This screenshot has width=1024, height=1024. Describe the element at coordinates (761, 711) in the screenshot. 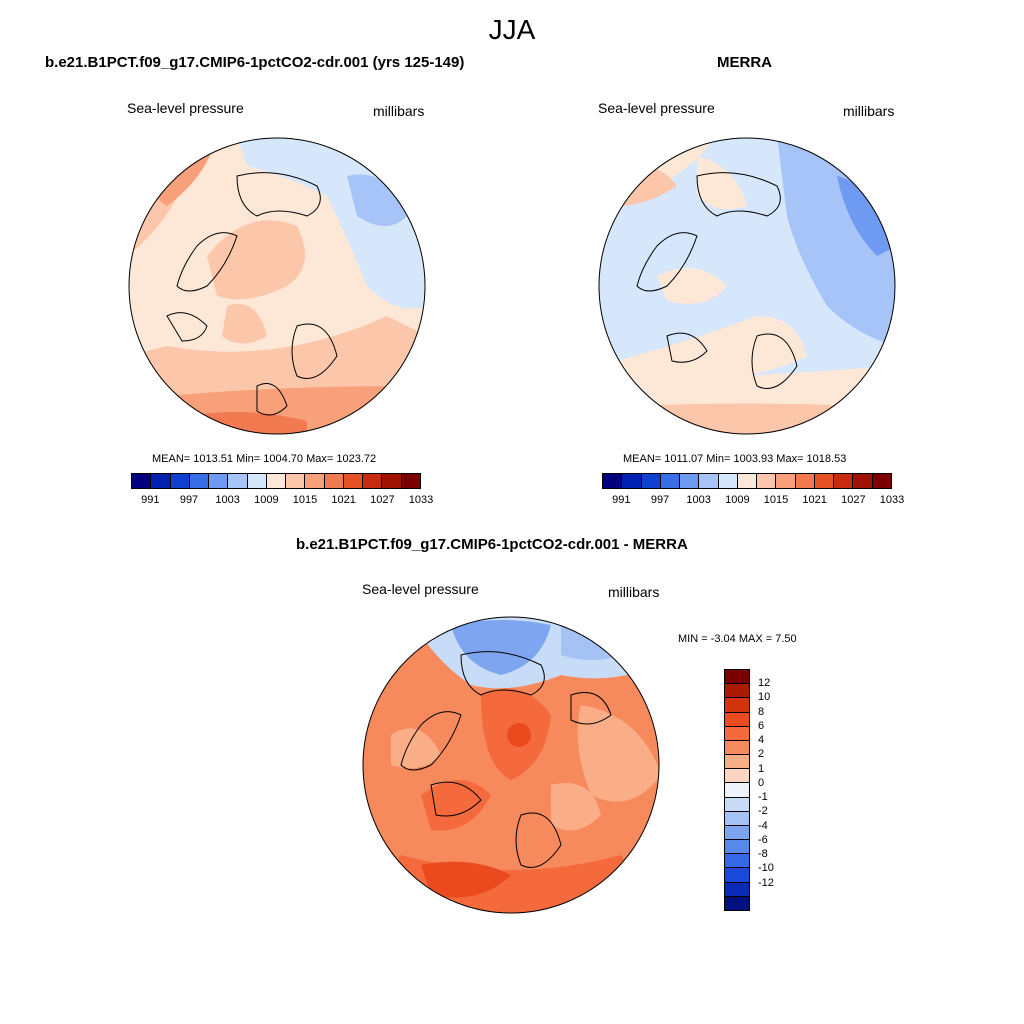

I see `diff-colorbar-tick-label: 8` at that location.